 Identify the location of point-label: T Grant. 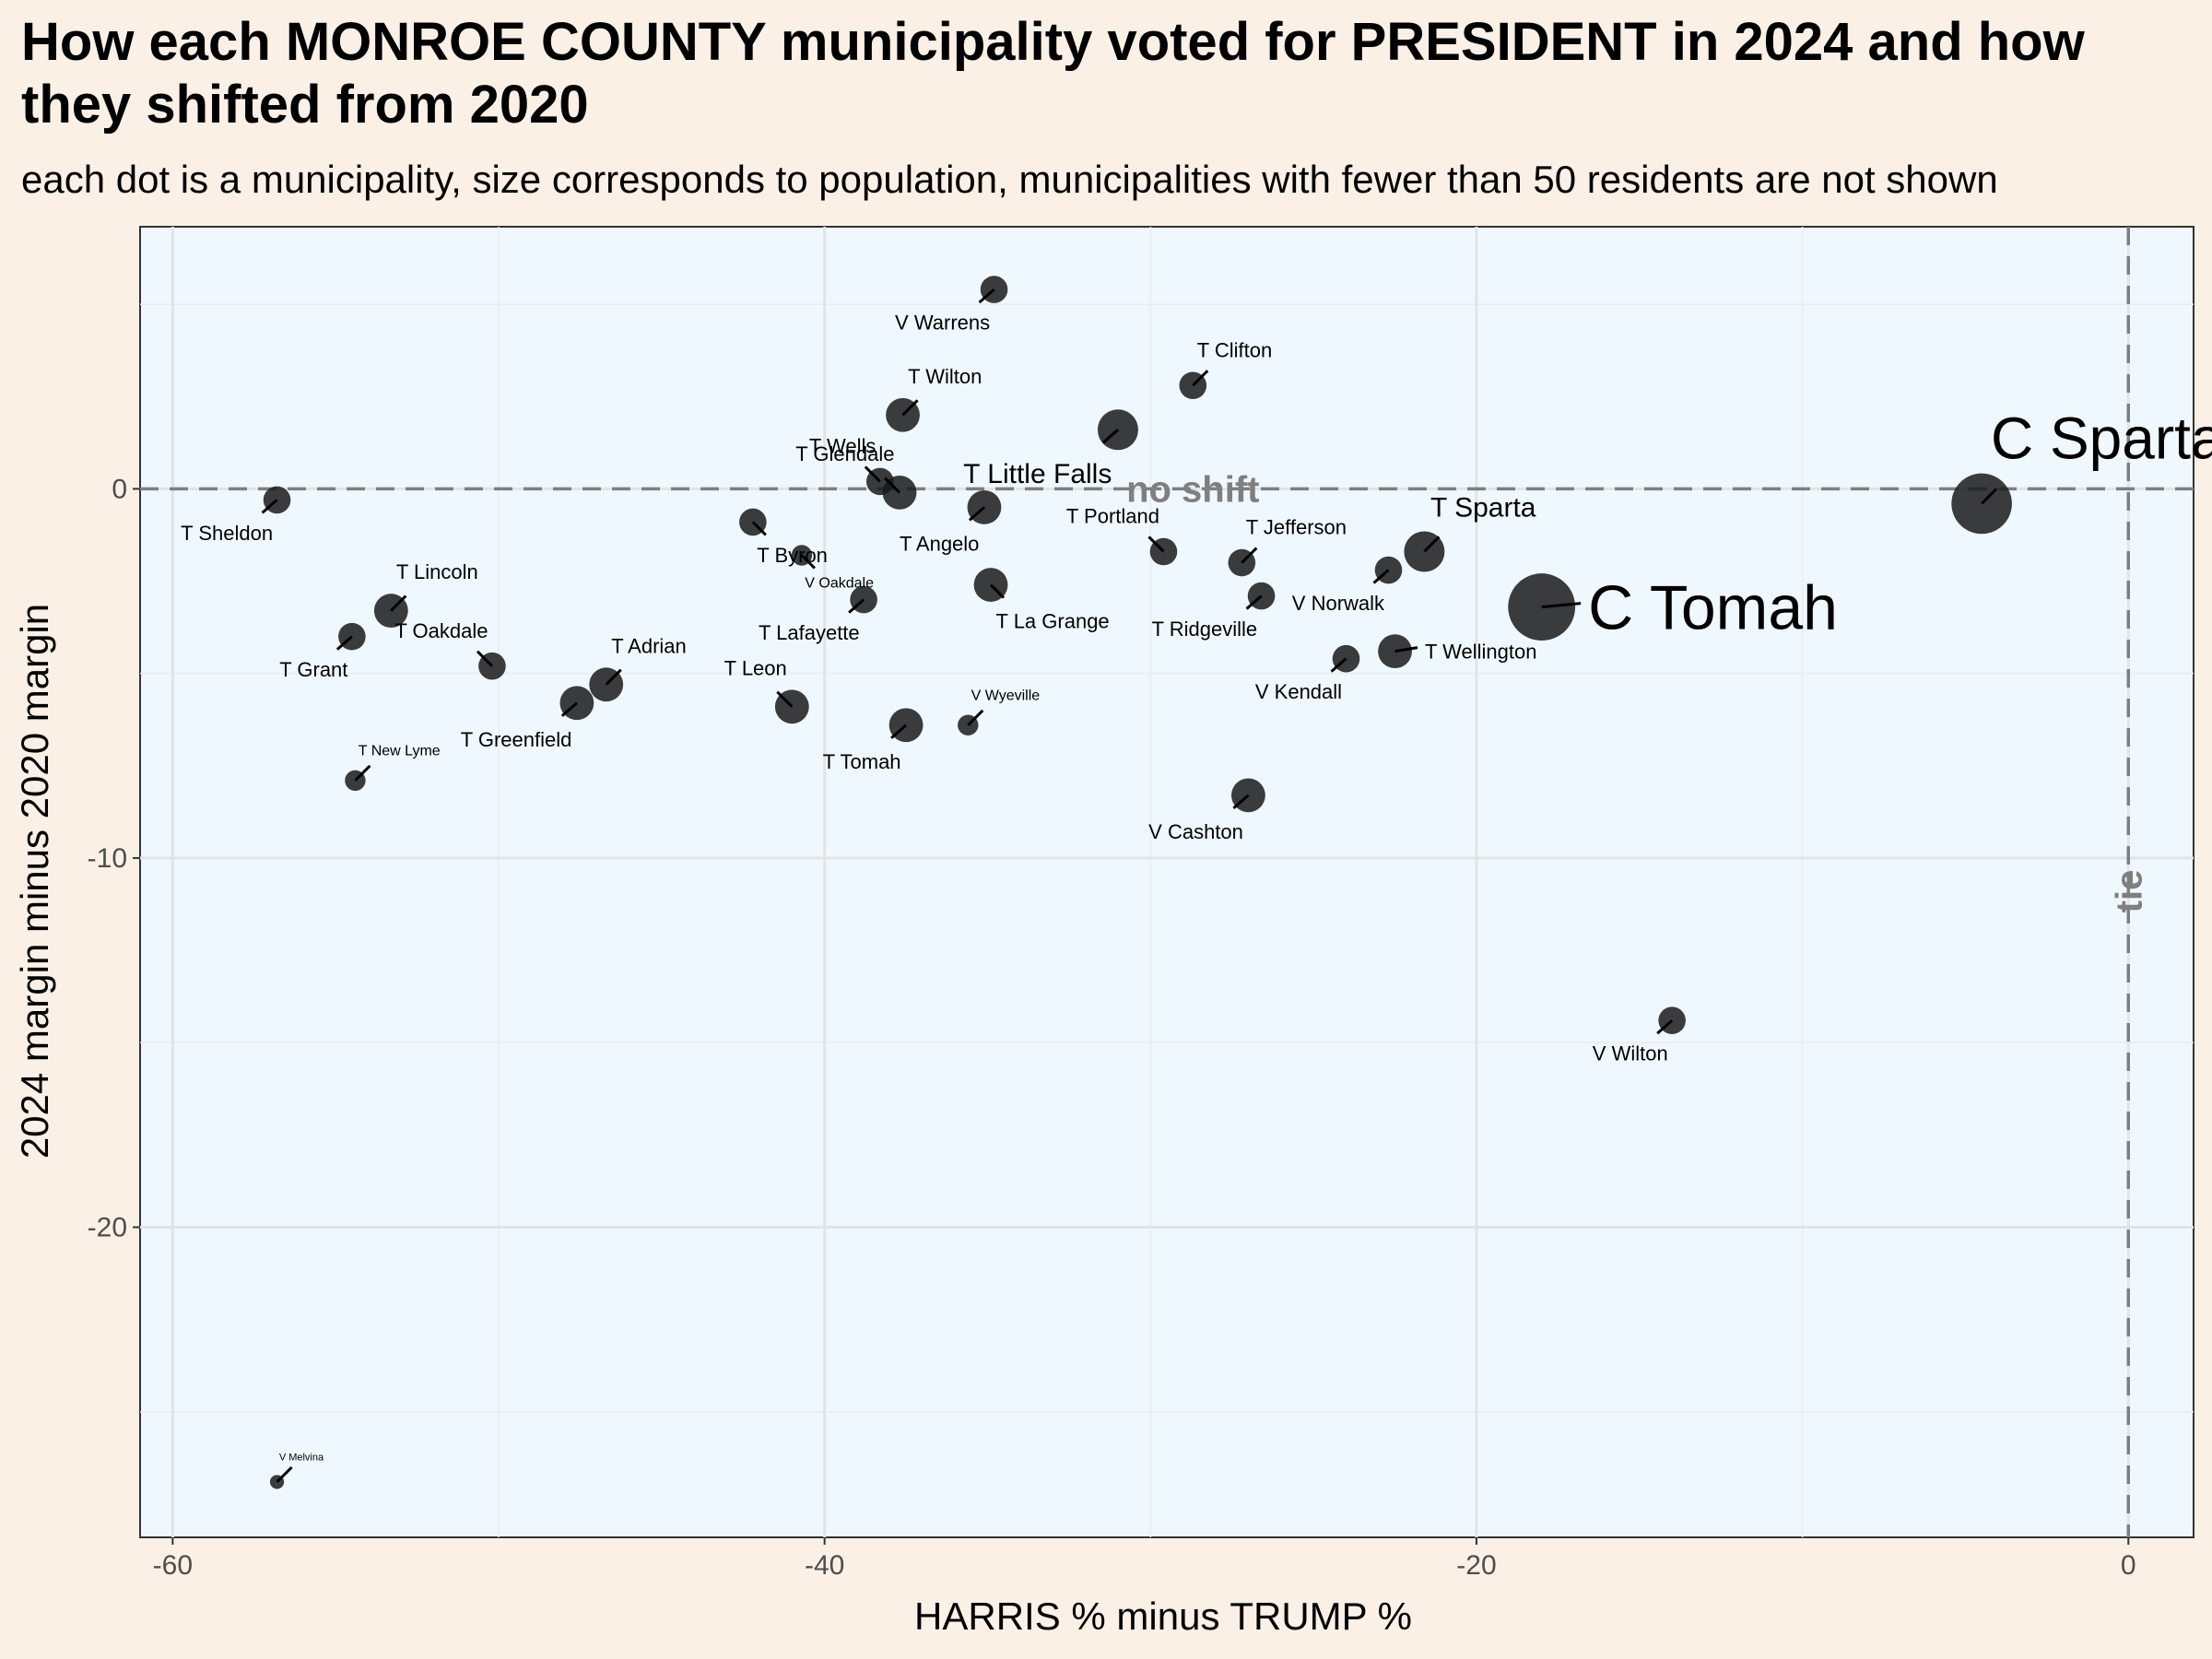
(313, 669).